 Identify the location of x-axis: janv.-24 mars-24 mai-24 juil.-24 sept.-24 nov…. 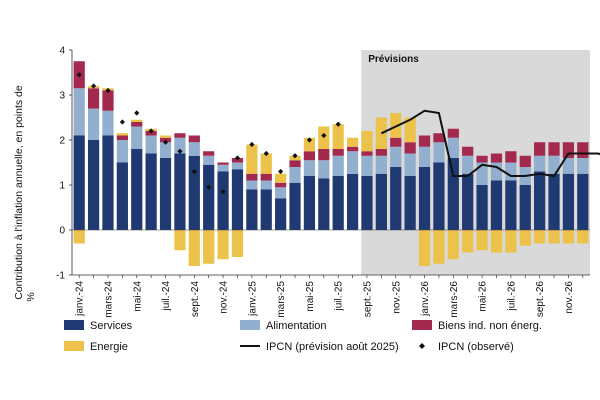
(331, 296).